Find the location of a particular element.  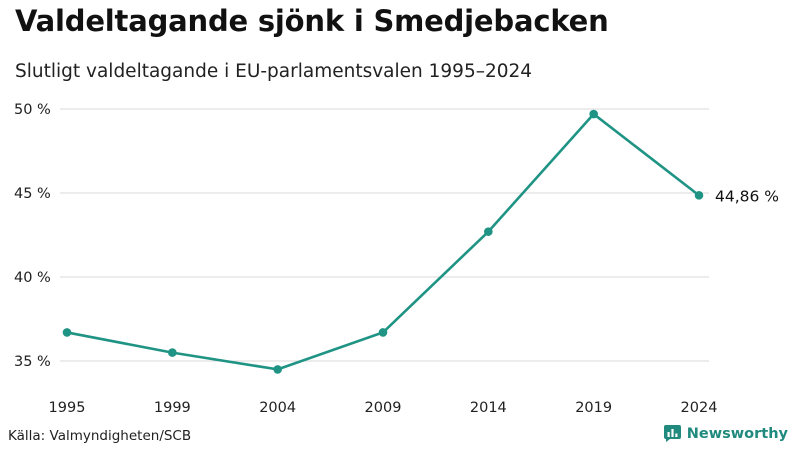

x-tick-label: 2004 is located at coordinates (277, 408).